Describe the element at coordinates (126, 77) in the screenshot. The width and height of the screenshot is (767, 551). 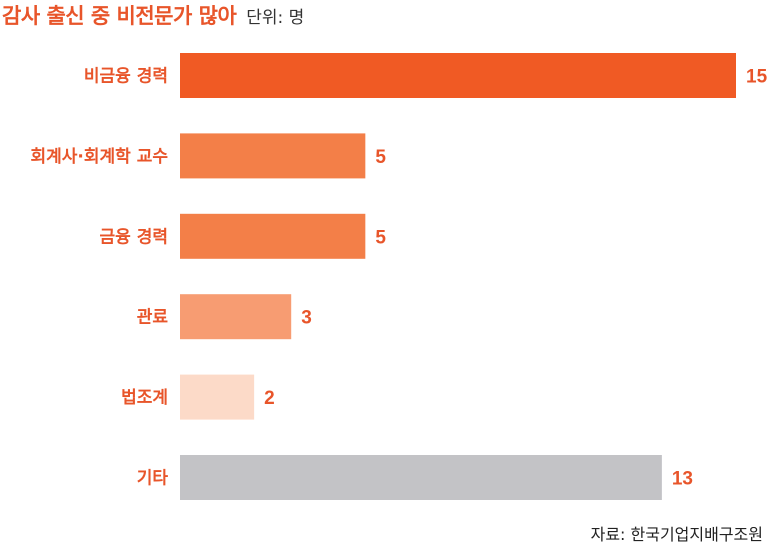
I see `category-label-0: 비금융 경력` at that location.